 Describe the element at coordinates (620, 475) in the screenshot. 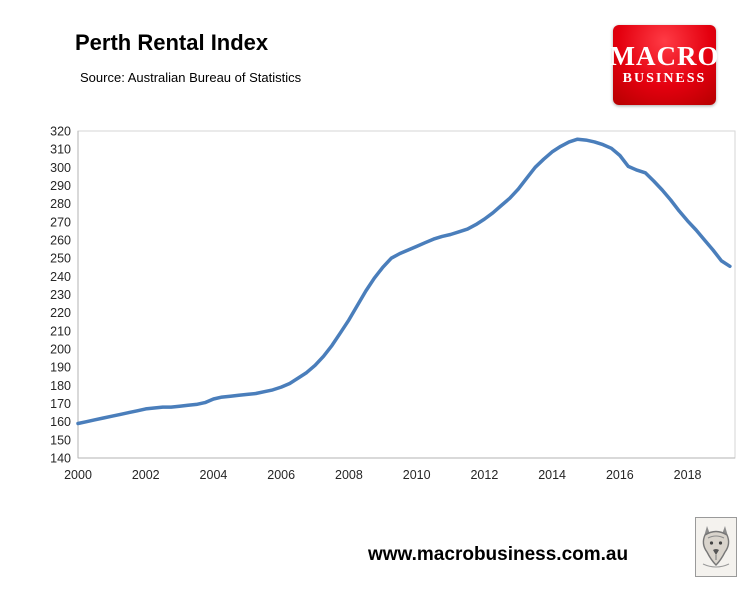

I see `x-tick-label: 2016` at that location.